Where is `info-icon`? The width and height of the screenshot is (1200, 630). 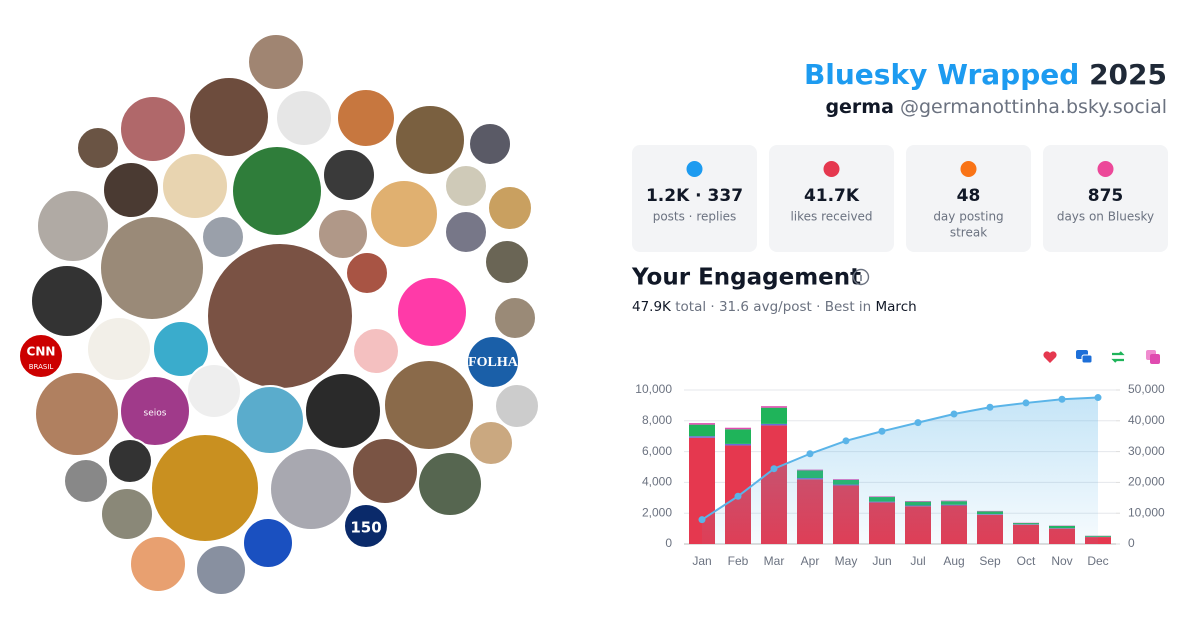 info-icon is located at coordinates (861, 277).